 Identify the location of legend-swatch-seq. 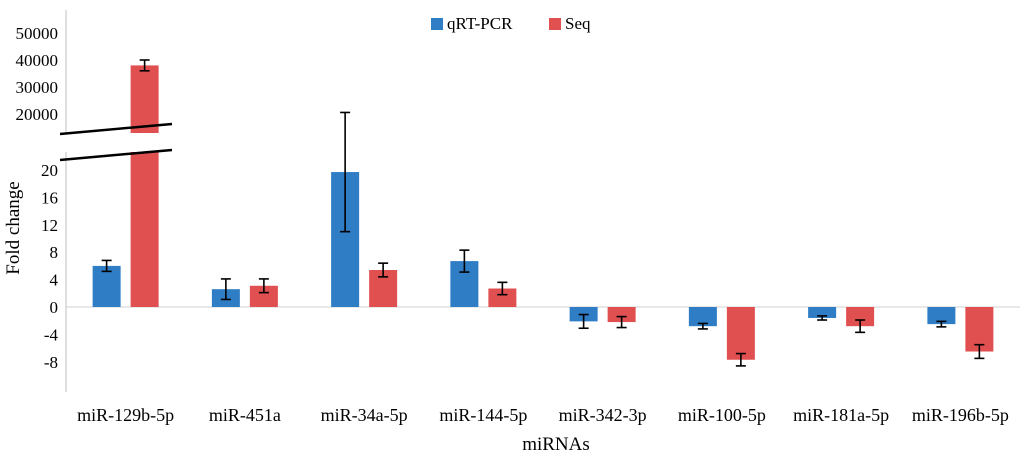
(555, 24).